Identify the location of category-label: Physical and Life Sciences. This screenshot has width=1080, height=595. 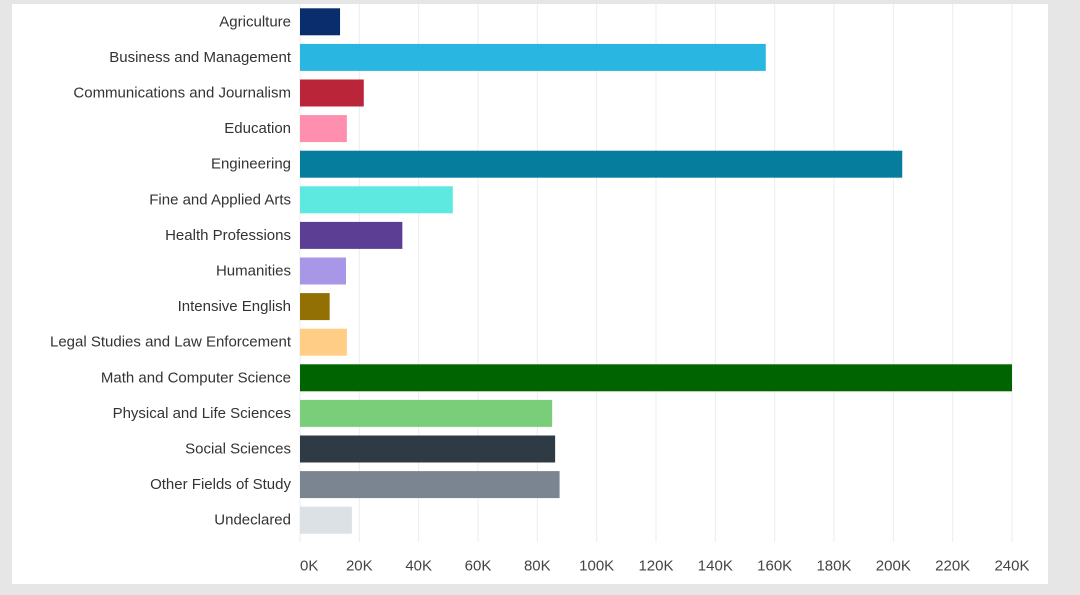
(202, 413).